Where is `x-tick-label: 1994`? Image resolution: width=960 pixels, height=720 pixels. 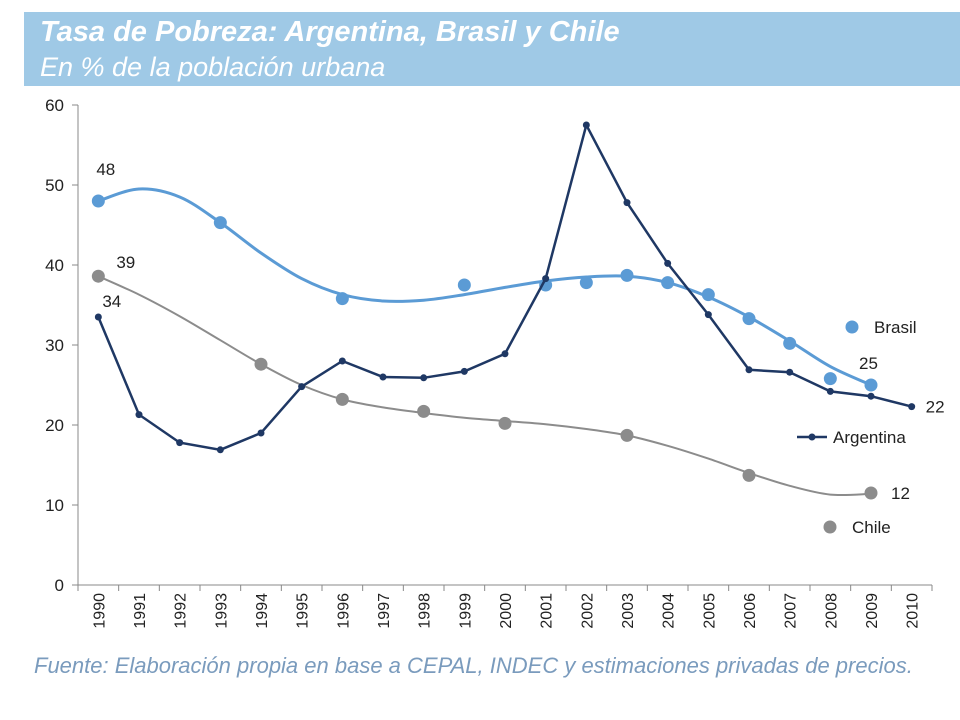 x-tick-label: 1994 is located at coordinates (262, 611).